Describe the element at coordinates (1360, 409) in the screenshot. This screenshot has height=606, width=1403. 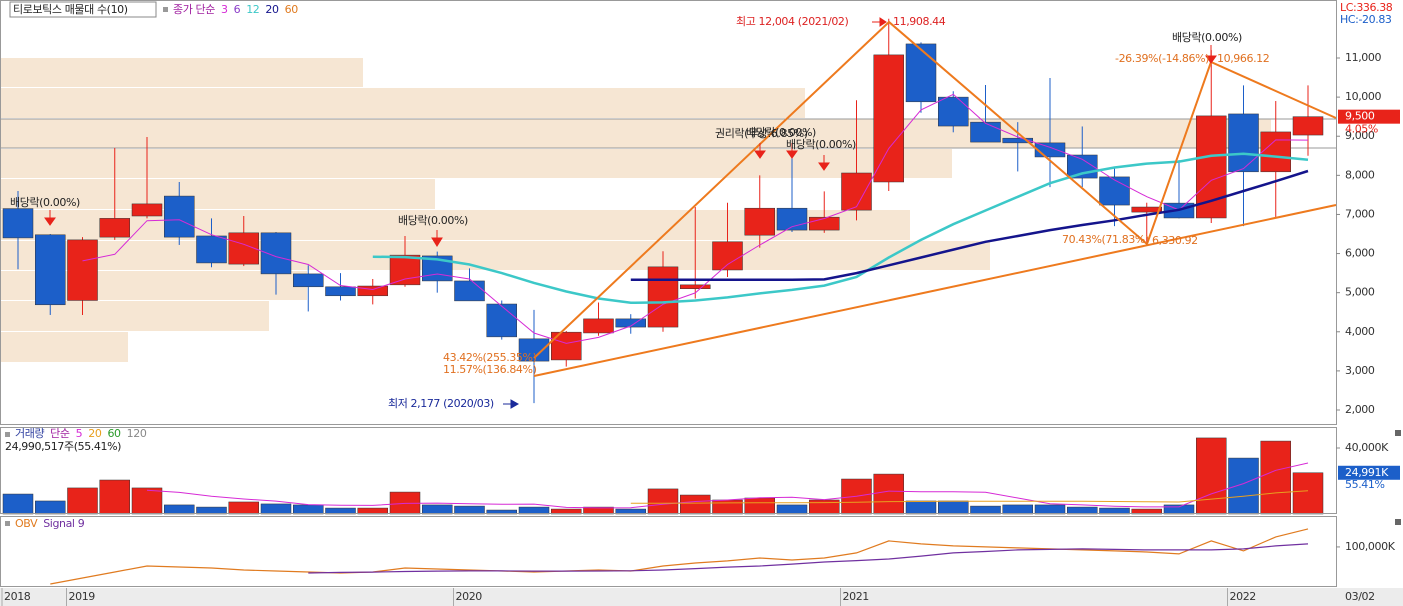
I see `y-tick-label: 2,000` at that location.